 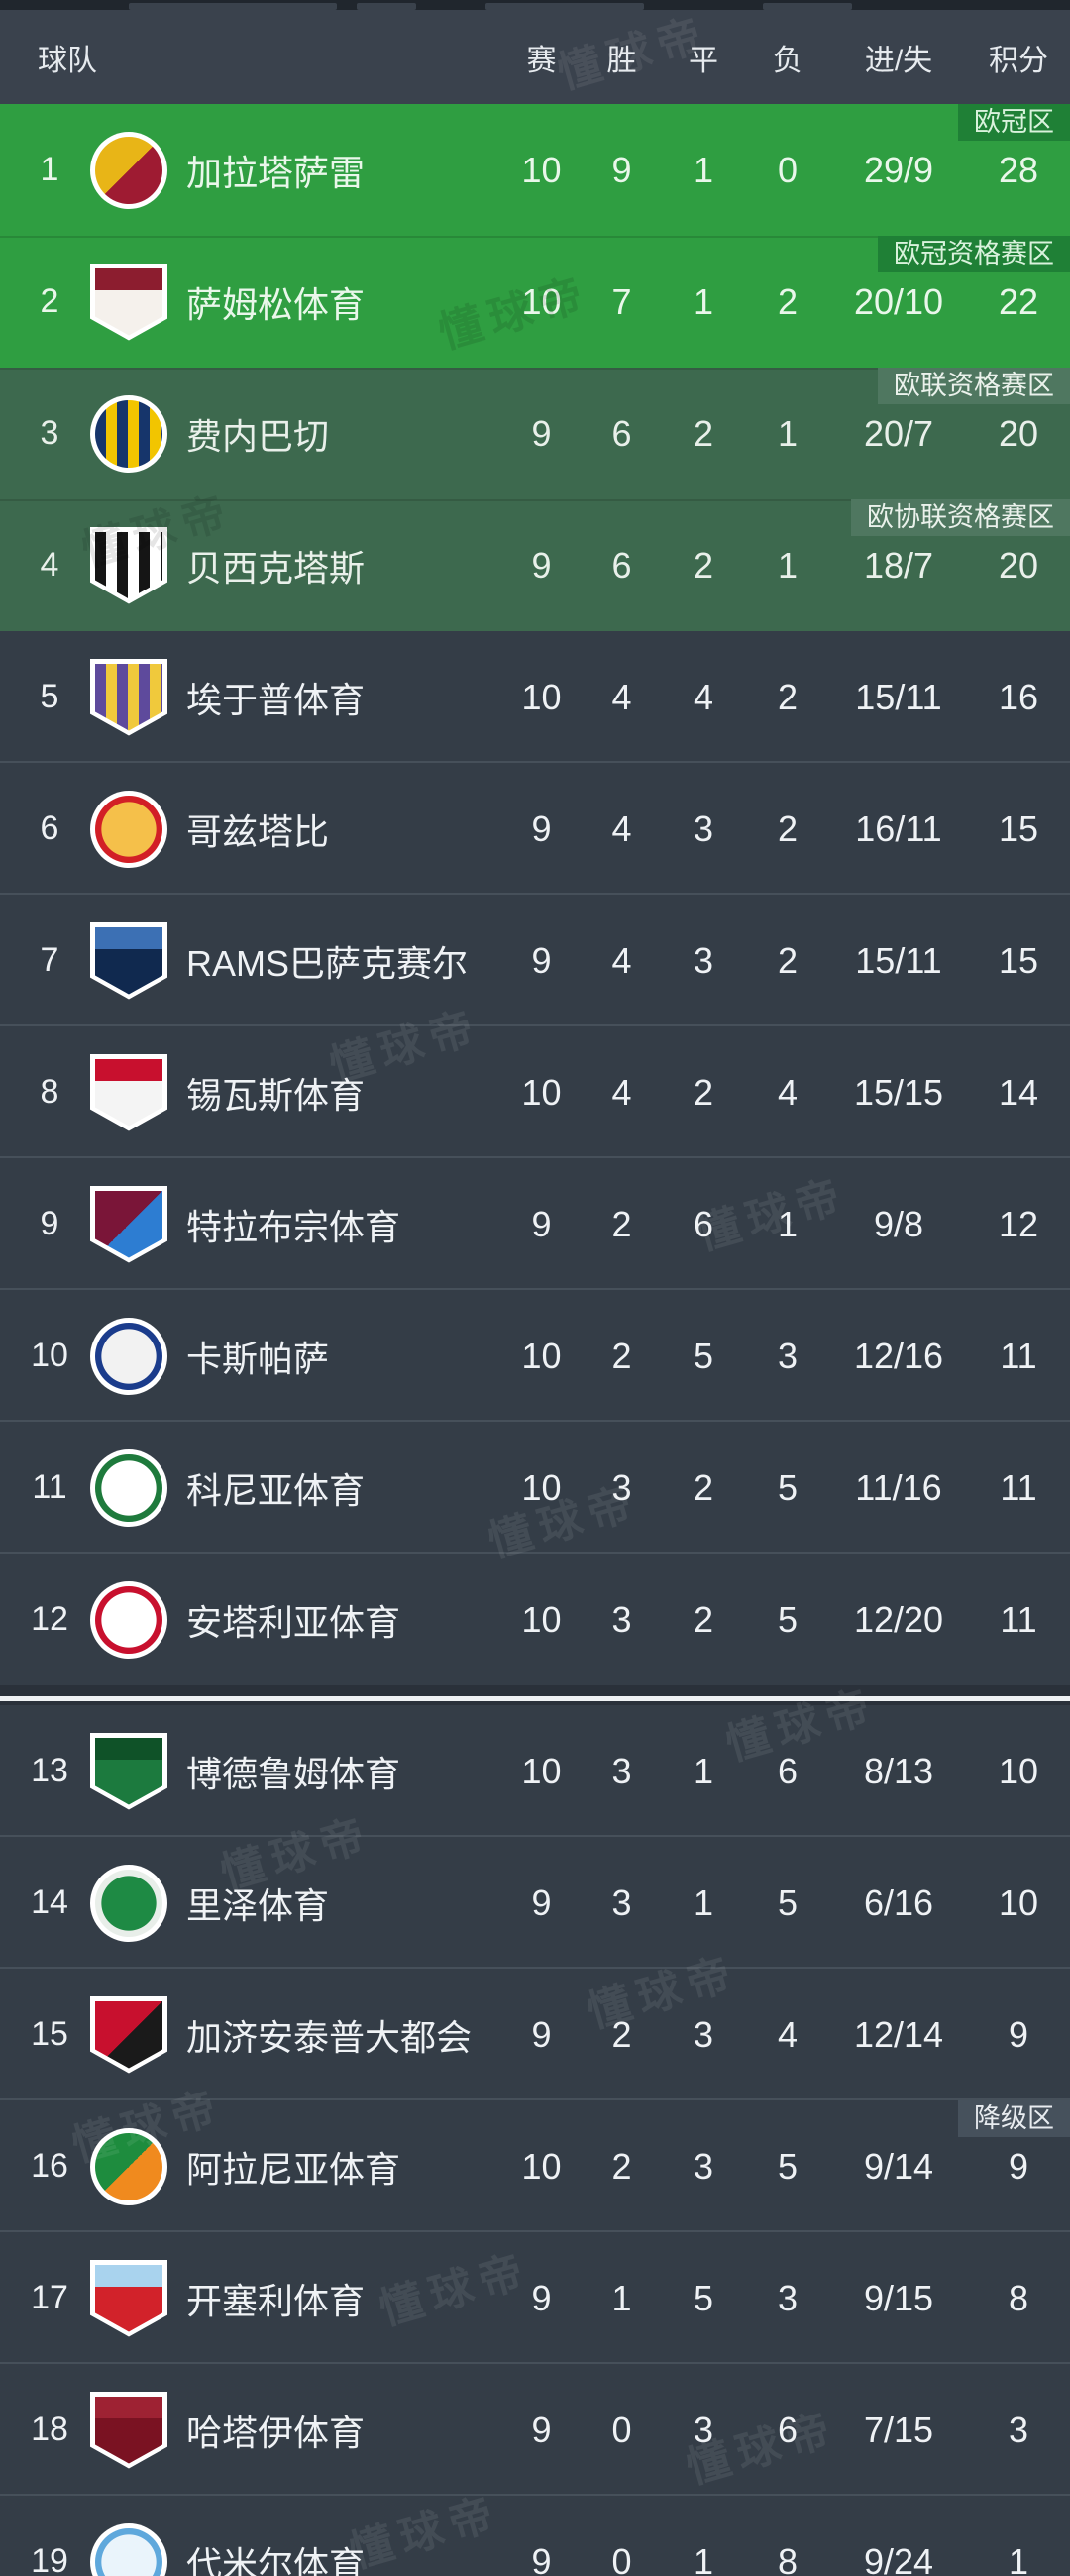 I want to click on top-edge-fragment, so click(x=807, y=6).